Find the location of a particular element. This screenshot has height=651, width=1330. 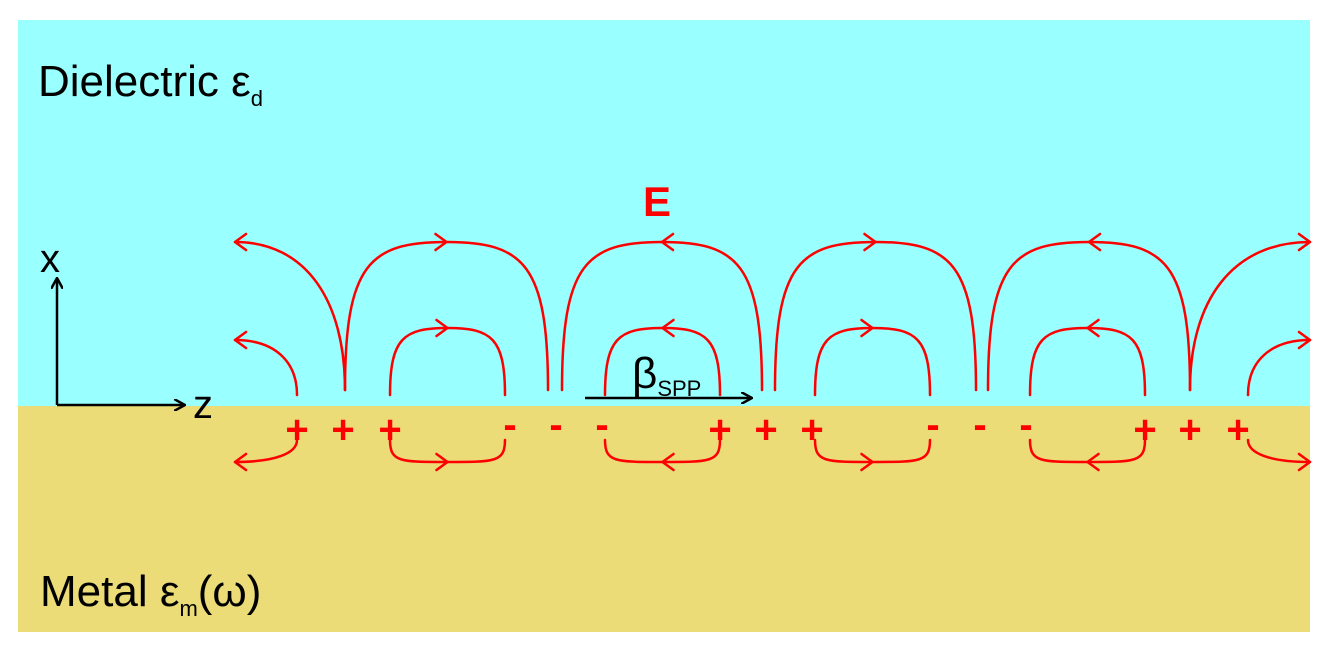

field-arrowhead-large-2-line is located at coordinates (667, 242).